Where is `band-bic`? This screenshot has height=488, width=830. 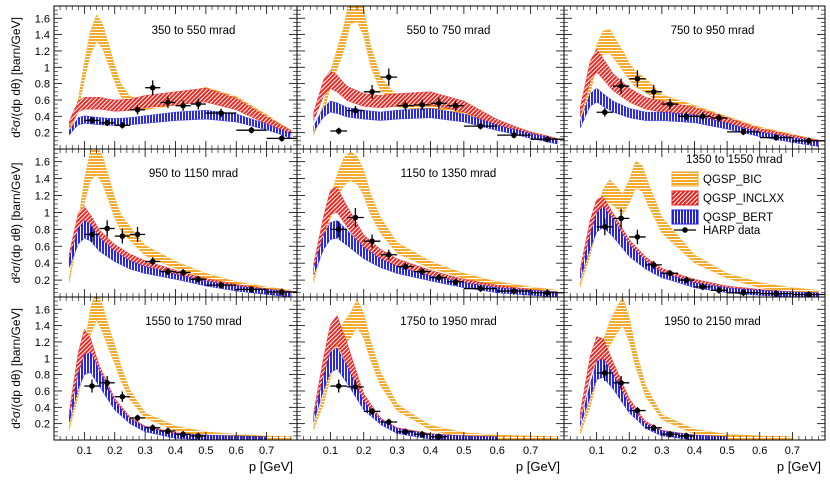 band-bic is located at coordinates (180, 368).